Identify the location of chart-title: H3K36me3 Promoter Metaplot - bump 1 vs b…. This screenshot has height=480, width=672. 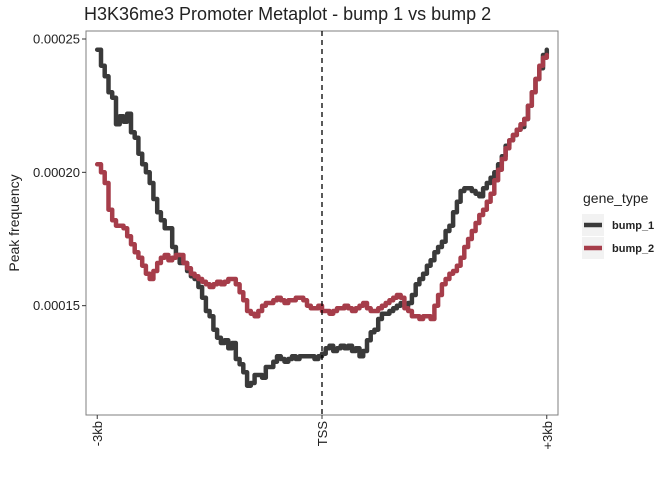
(287, 14).